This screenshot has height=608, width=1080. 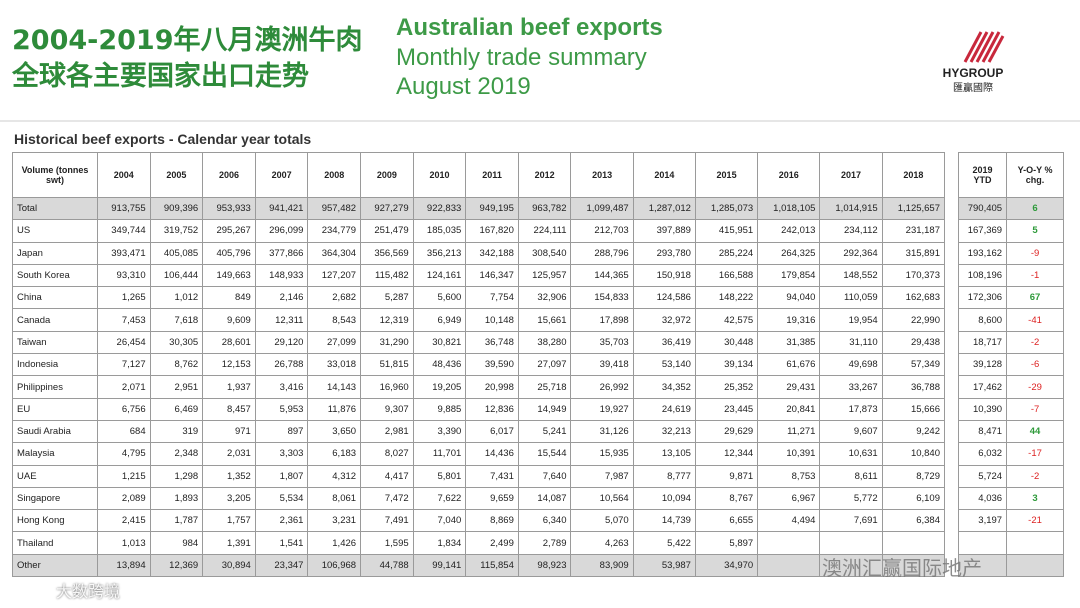 What do you see at coordinates (281, 543) in the screenshot?
I see `cell: 1,541` at bounding box center [281, 543].